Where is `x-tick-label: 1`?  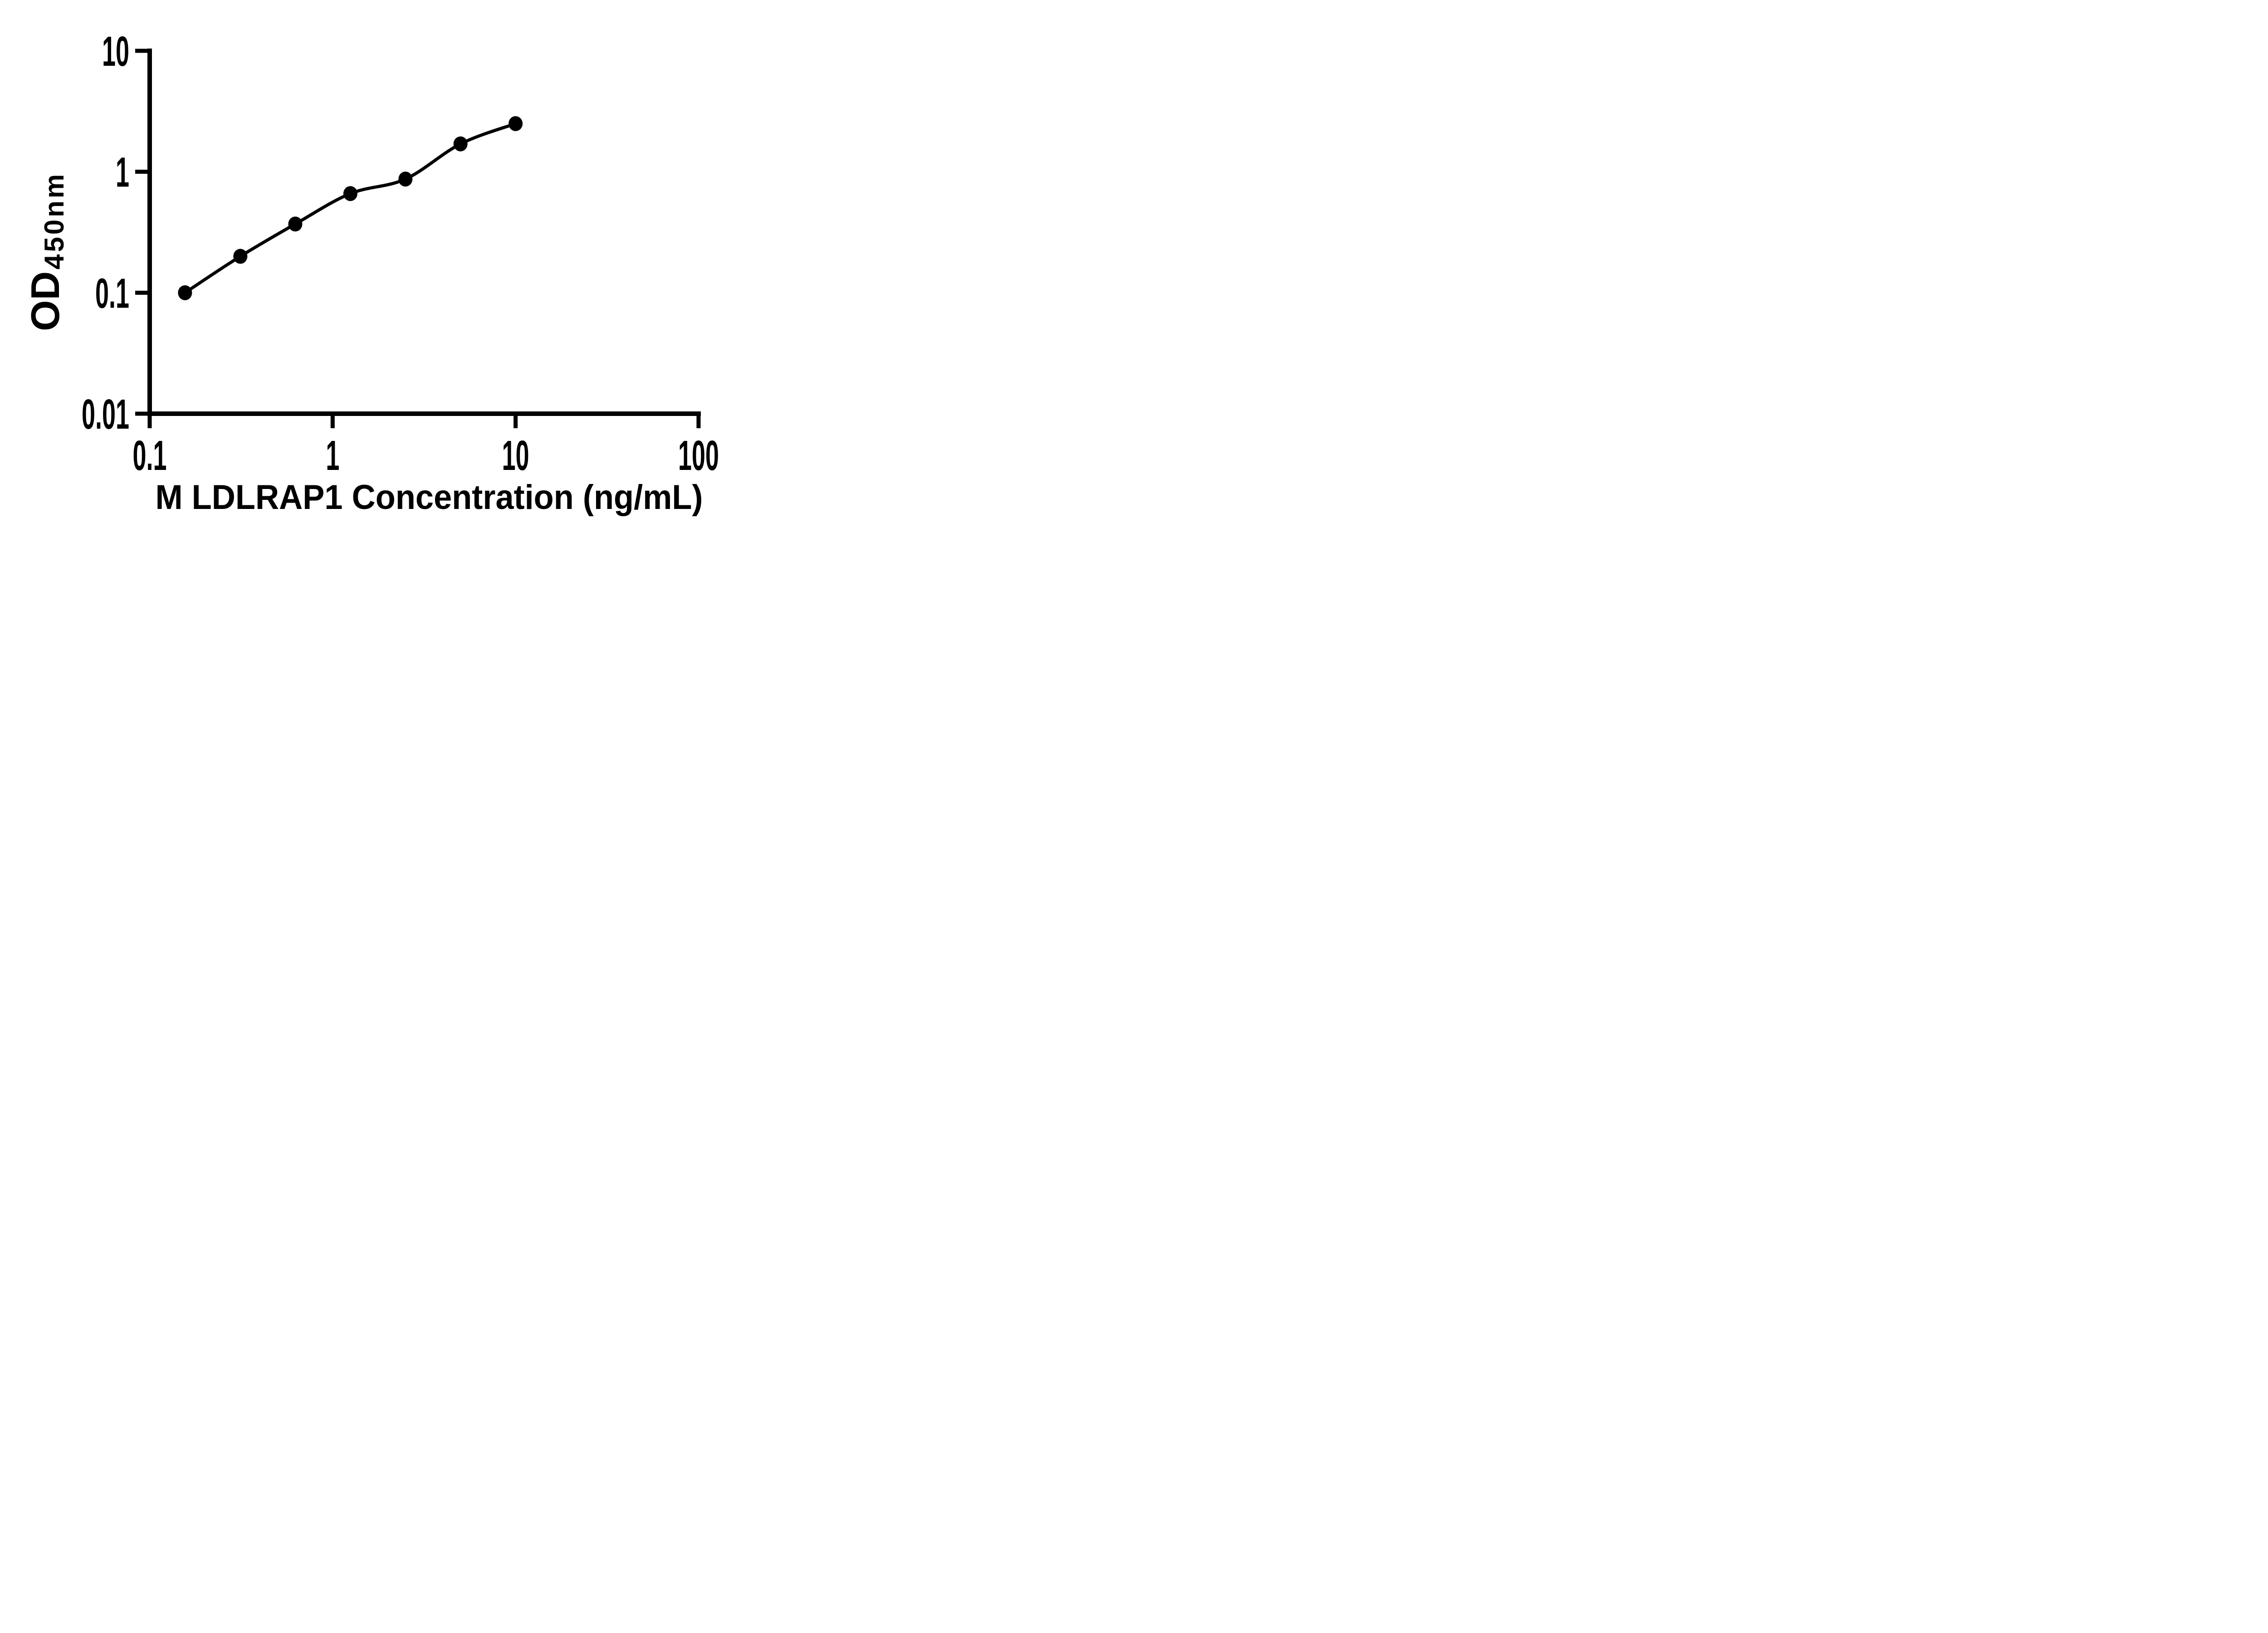 x-tick-label: 1 is located at coordinates (332, 455).